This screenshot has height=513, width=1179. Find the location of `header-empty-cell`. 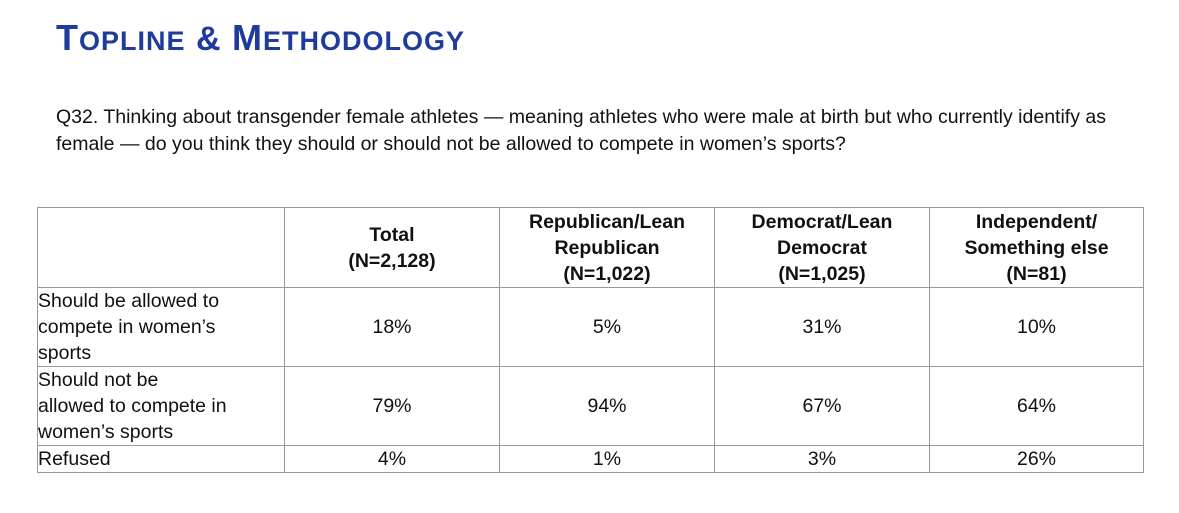

header-empty-cell is located at coordinates (161, 247).